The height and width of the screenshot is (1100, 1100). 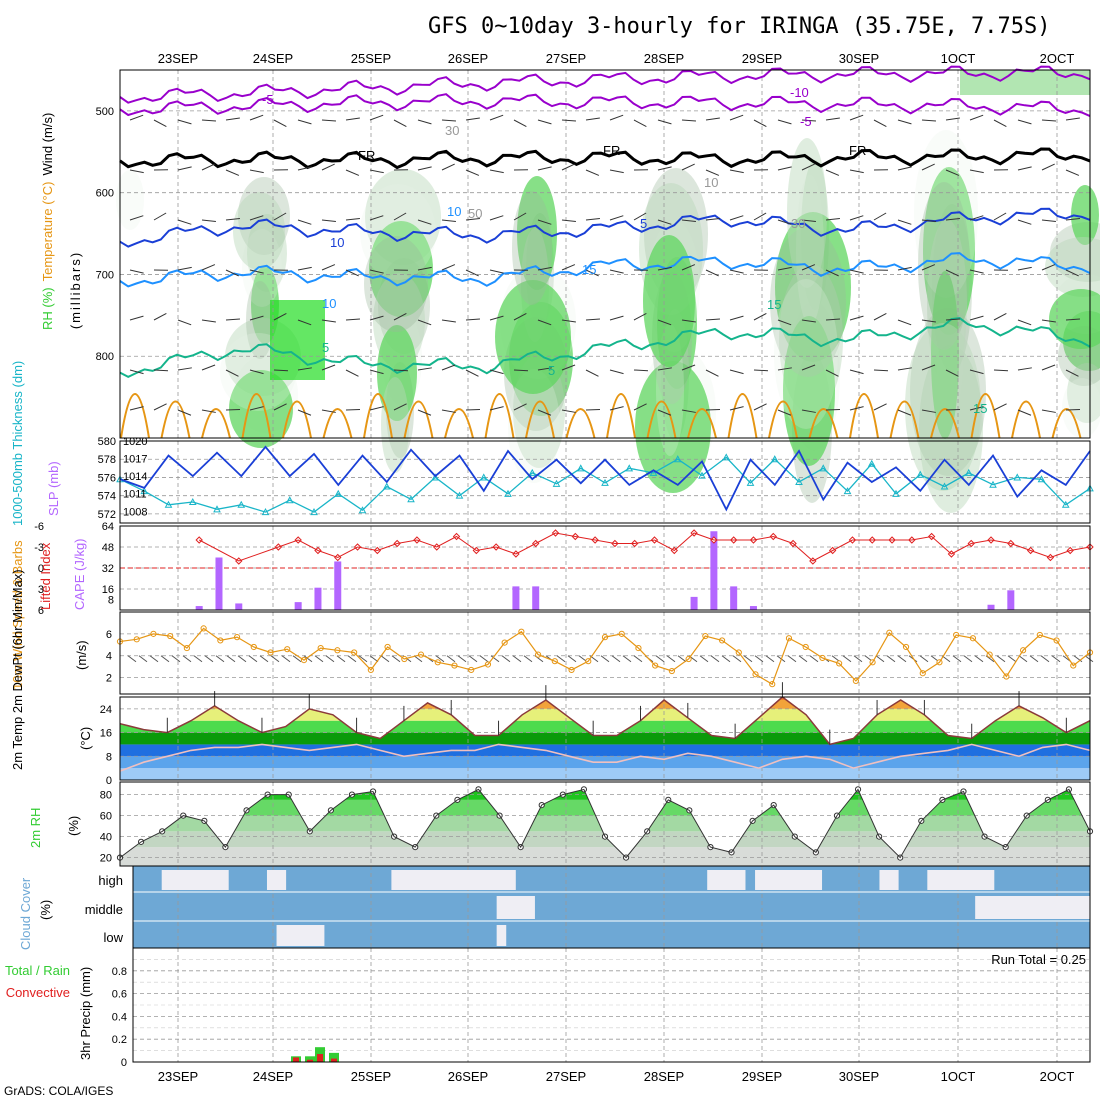 I want to click on cloud-ylabel: Cloud Cover, so click(x=25, y=913).